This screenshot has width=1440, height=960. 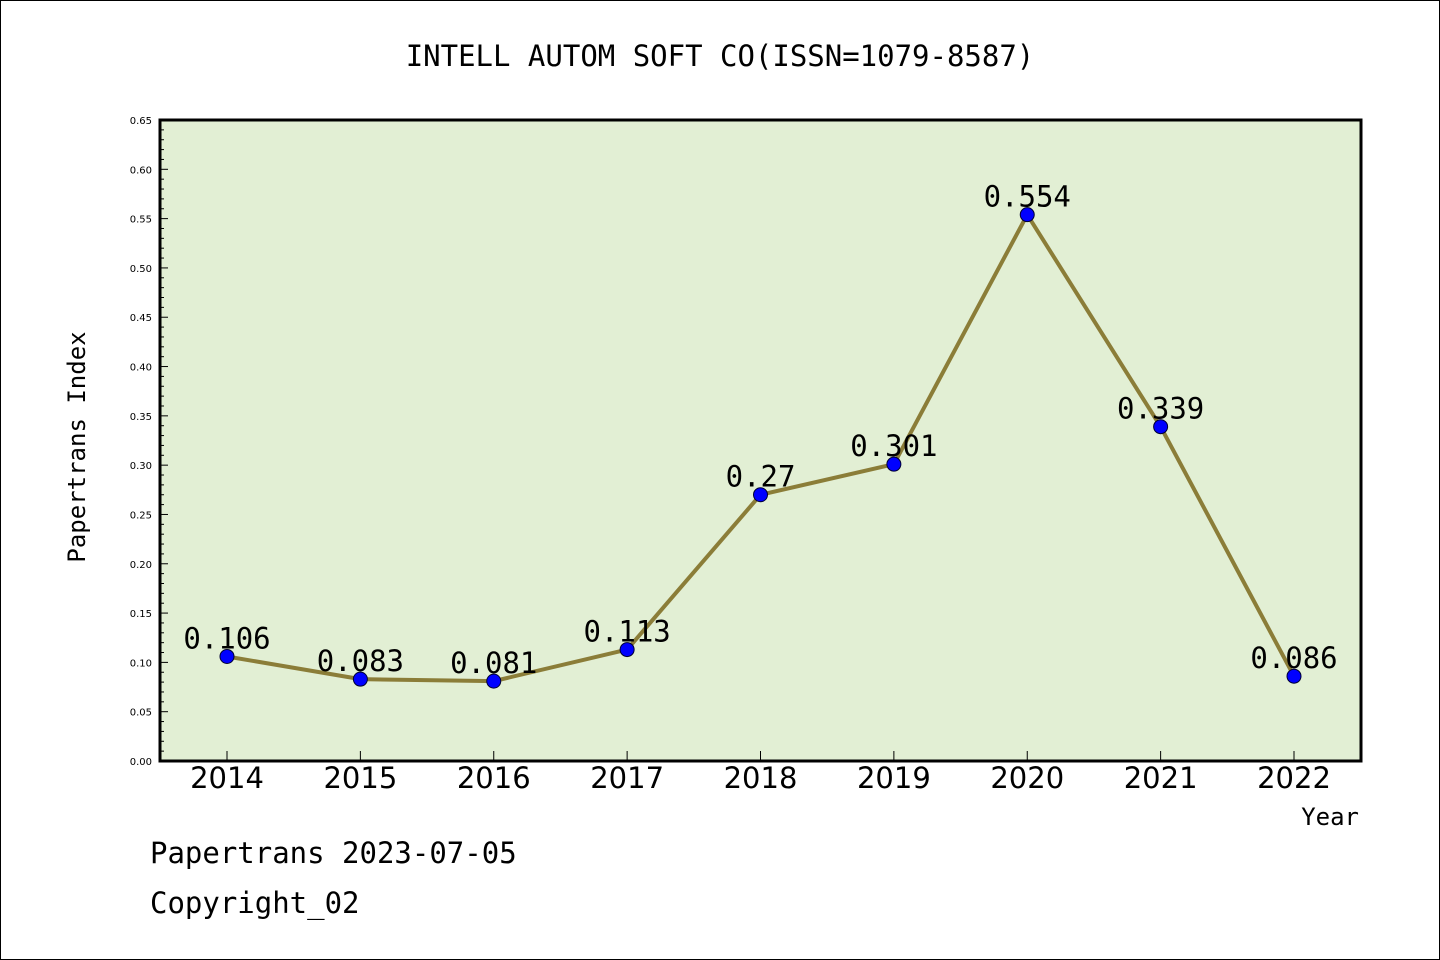 What do you see at coordinates (761, 778) in the screenshot?
I see `x-tick-label: 2018` at bounding box center [761, 778].